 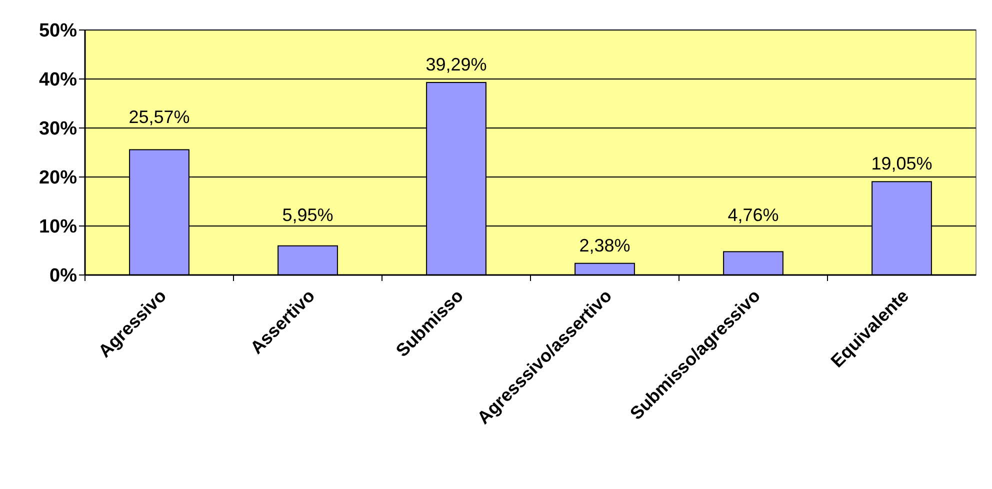 I want to click on y-tick-label: 30%, so click(x=58, y=129).